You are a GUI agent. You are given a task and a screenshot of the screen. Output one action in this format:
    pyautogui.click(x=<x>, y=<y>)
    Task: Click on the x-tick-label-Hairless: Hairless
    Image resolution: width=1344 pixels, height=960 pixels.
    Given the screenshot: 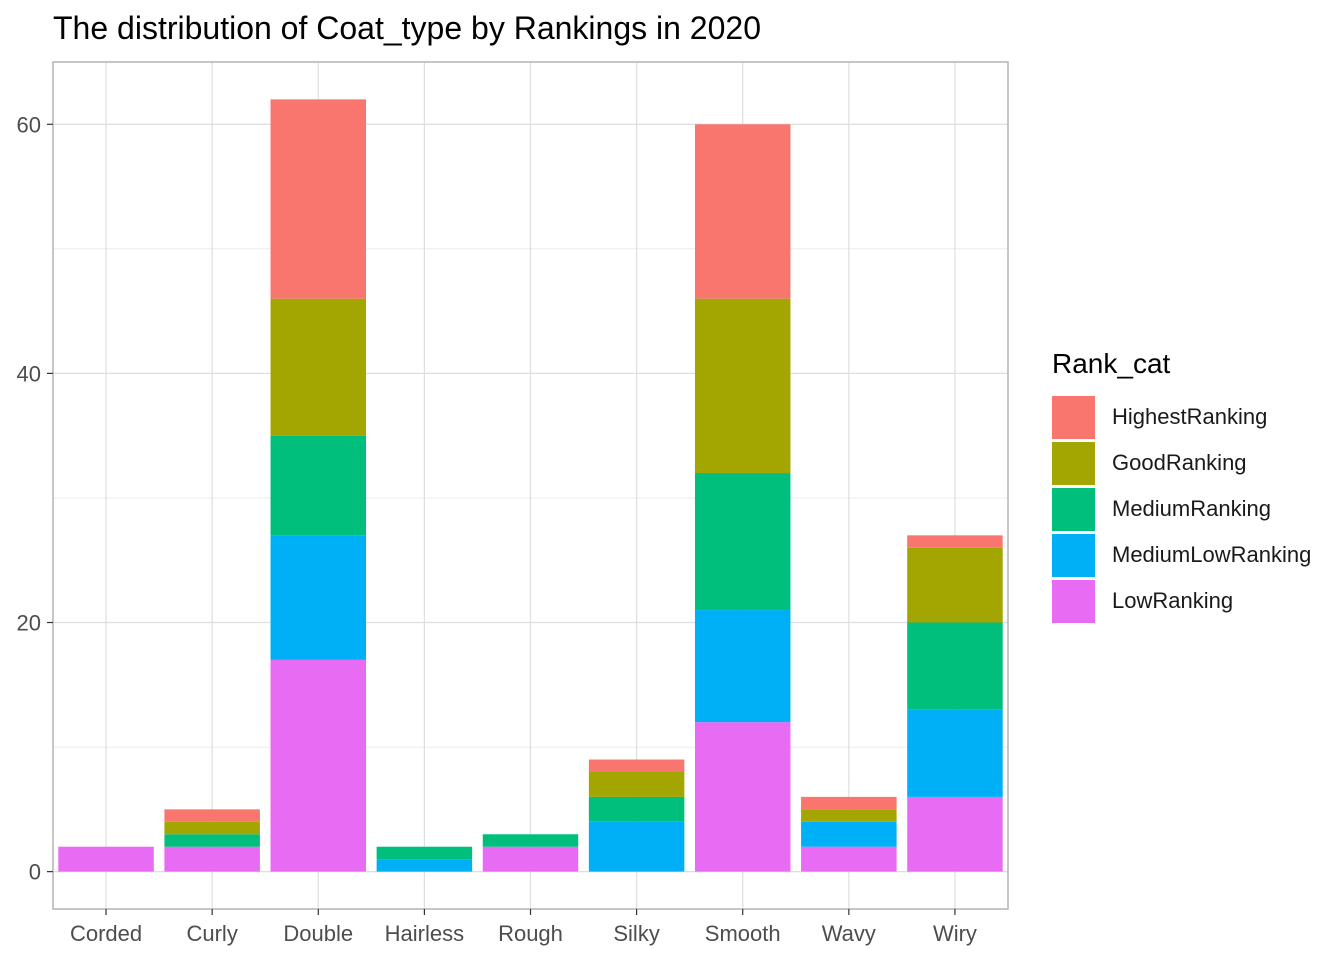 What is the action you would take?
    pyautogui.click(x=424, y=933)
    